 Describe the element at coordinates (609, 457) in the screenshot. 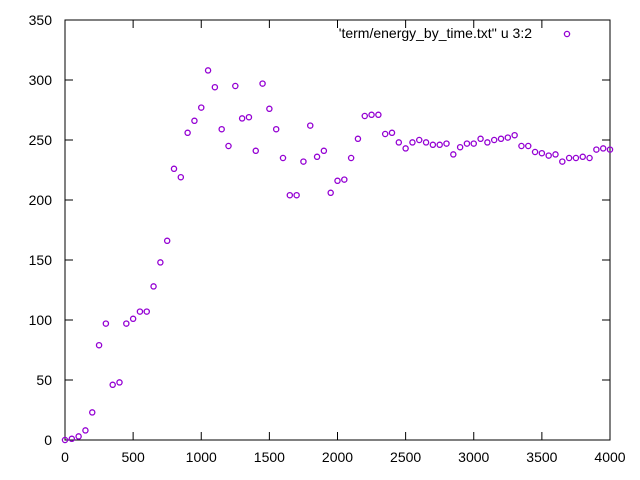

I see `x-tick-label: 4000` at that location.